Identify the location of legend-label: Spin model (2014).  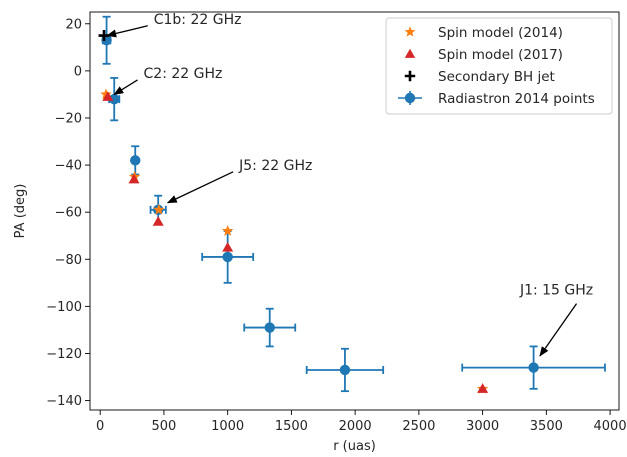
(500, 33).